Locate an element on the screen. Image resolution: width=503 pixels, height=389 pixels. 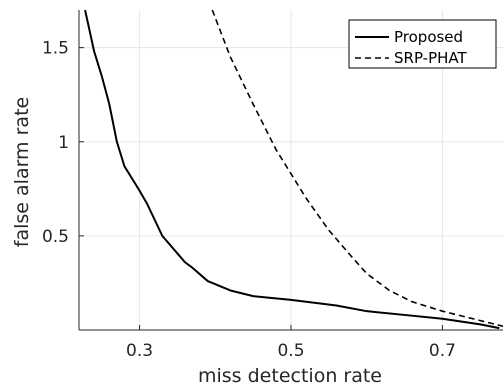
legend: Proposed SRP-PHAT is located at coordinates (422, 44).